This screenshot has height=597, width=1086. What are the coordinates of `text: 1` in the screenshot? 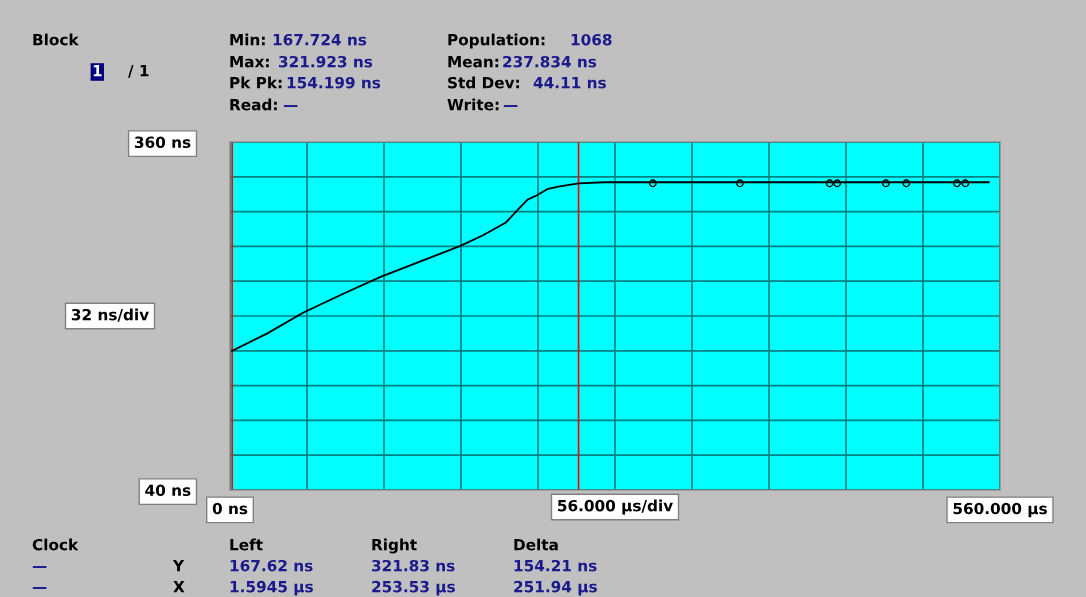 It's located at (97, 71).